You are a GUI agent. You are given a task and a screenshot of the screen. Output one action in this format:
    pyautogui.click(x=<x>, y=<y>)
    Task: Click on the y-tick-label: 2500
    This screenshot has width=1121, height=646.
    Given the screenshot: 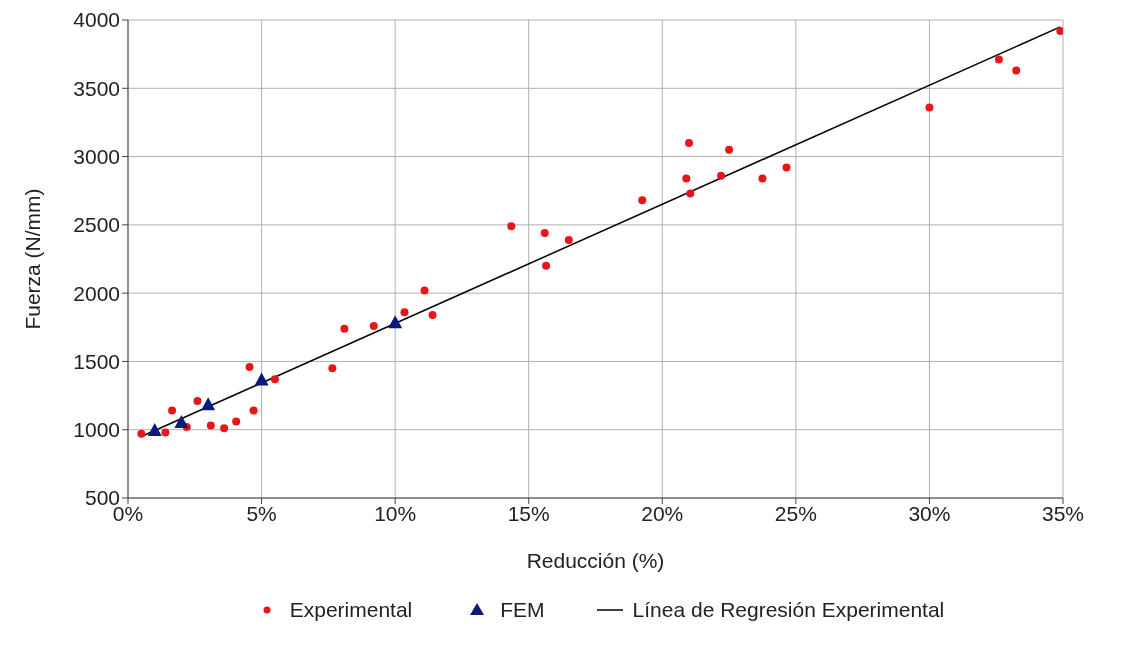 What is the action you would take?
    pyautogui.click(x=96, y=225)
    